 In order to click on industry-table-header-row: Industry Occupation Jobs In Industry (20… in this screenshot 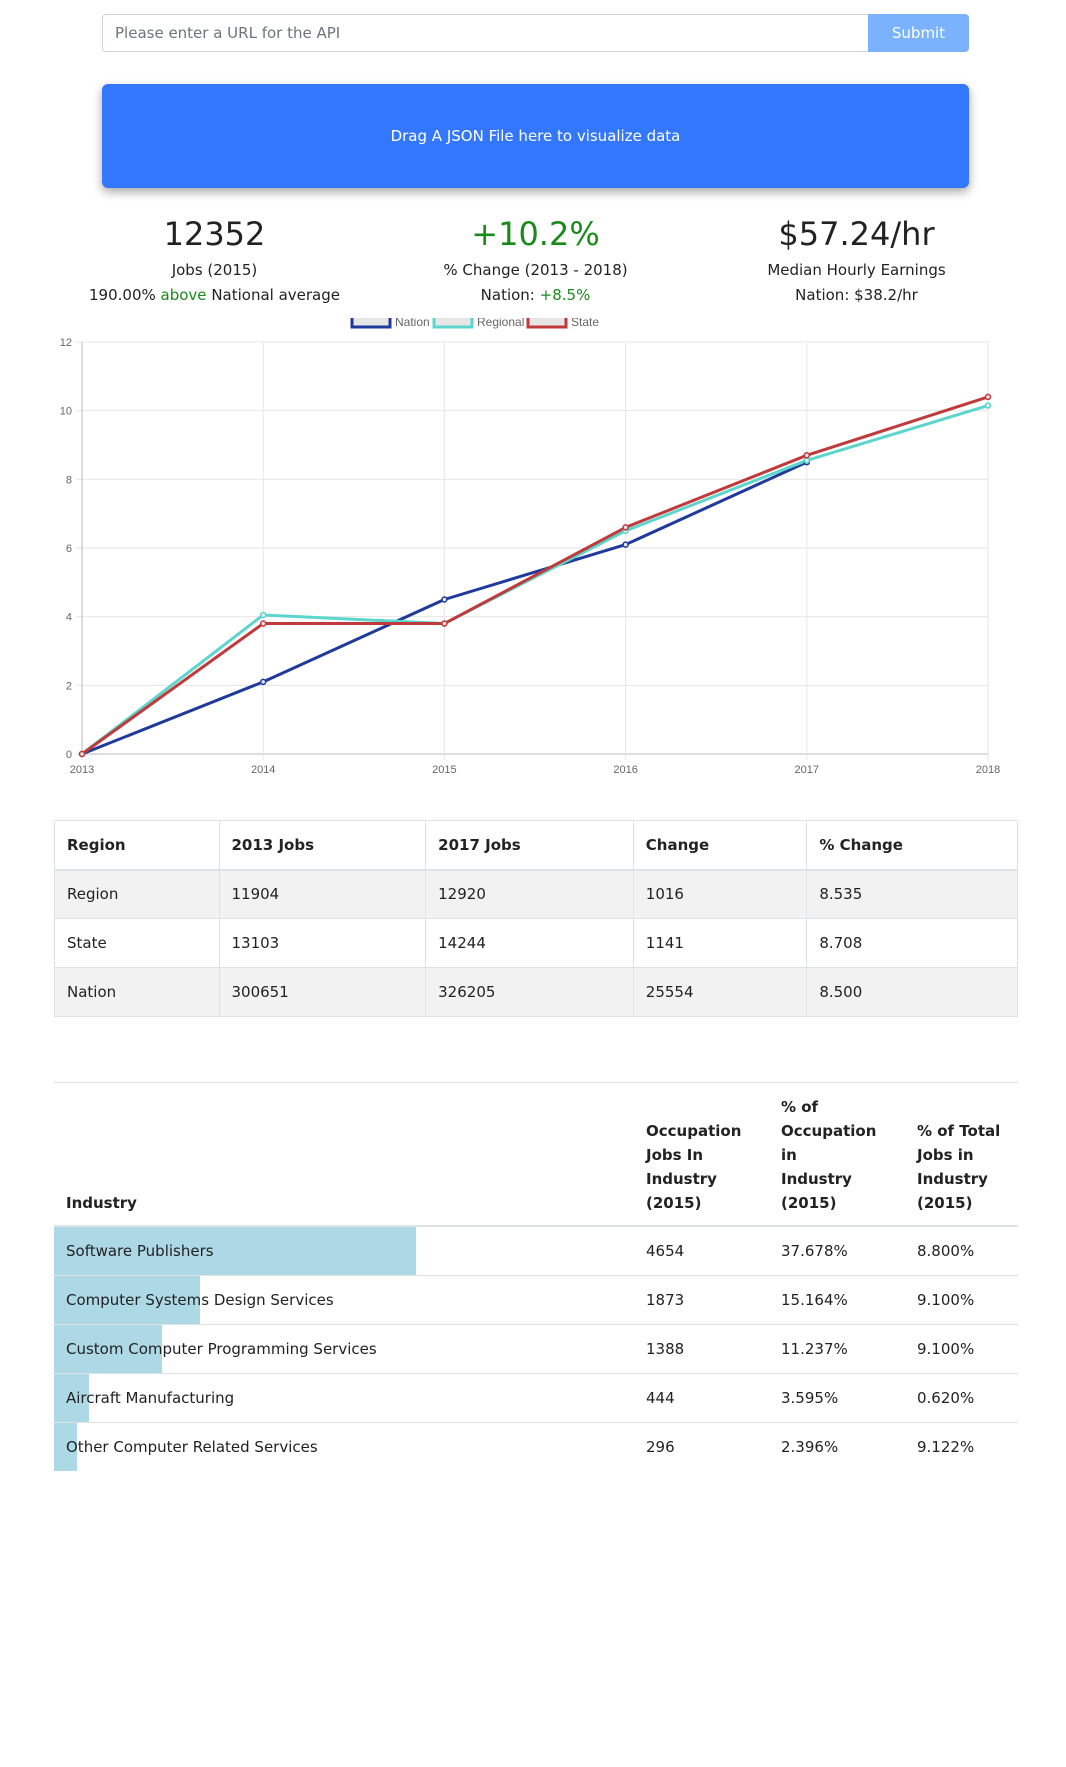, I will do `click(536, 1154)`.